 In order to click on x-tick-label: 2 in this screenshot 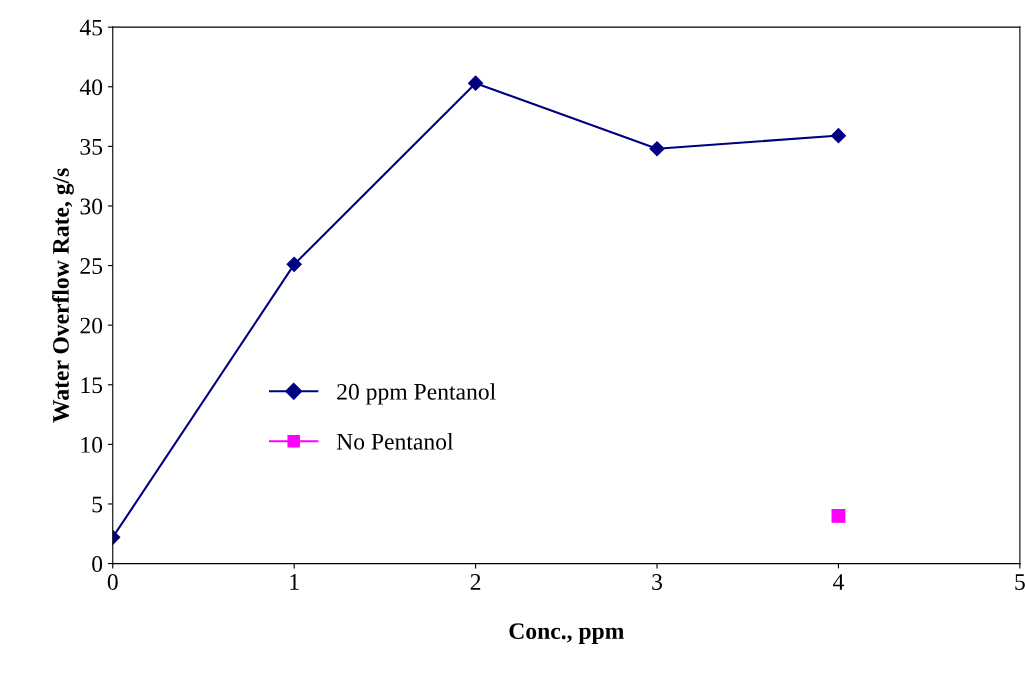, I will do `click(475, 582)`.